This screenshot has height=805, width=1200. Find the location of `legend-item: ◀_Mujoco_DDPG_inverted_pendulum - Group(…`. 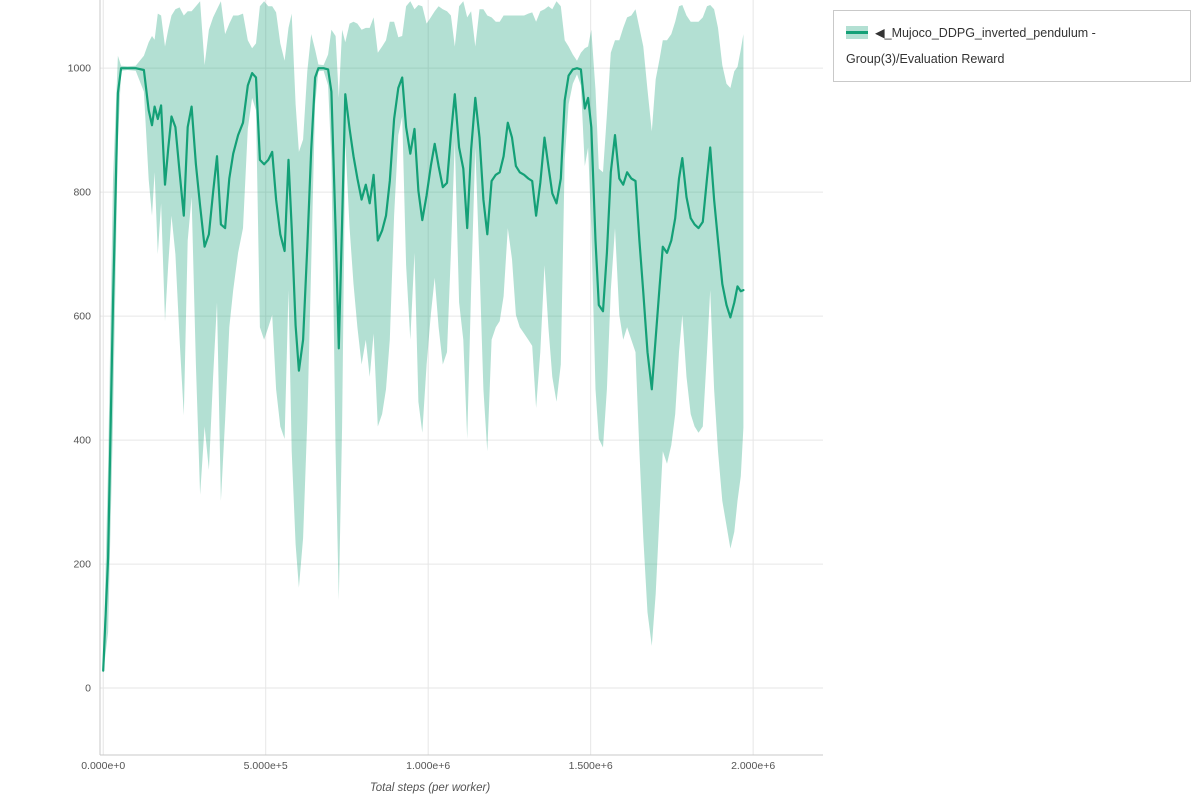

legend-item: ◀_Mujoco_DDPG_inverted_pendulum - Group(… is located at coordinates (1012, 46).